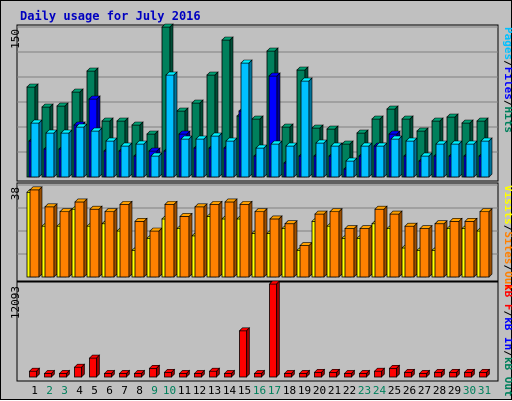  I want to click on legend-item: Files, so click(507, 83).